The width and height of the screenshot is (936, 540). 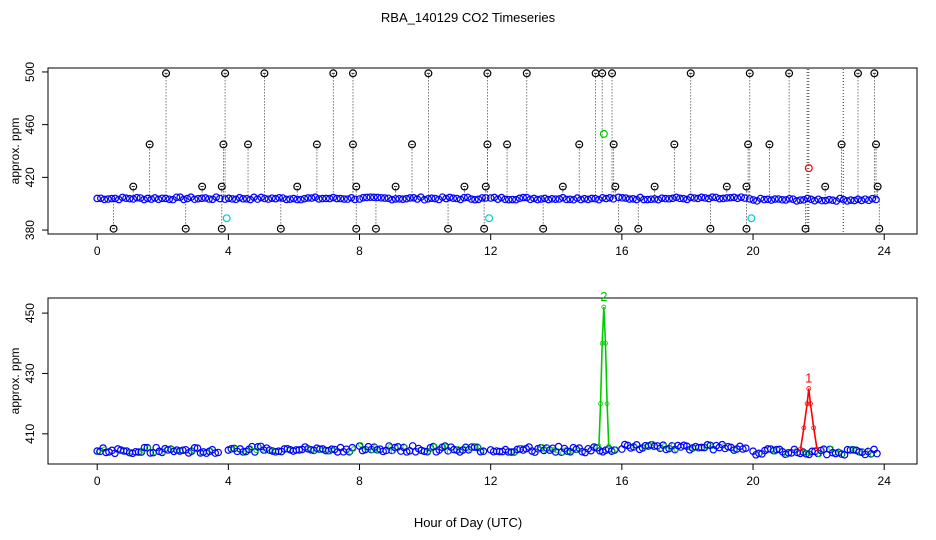 What do you see at coordinates (15, 381) in the screenshot?
I see `y-axis-label: approx. ppm` at bounding box center [15, 381].